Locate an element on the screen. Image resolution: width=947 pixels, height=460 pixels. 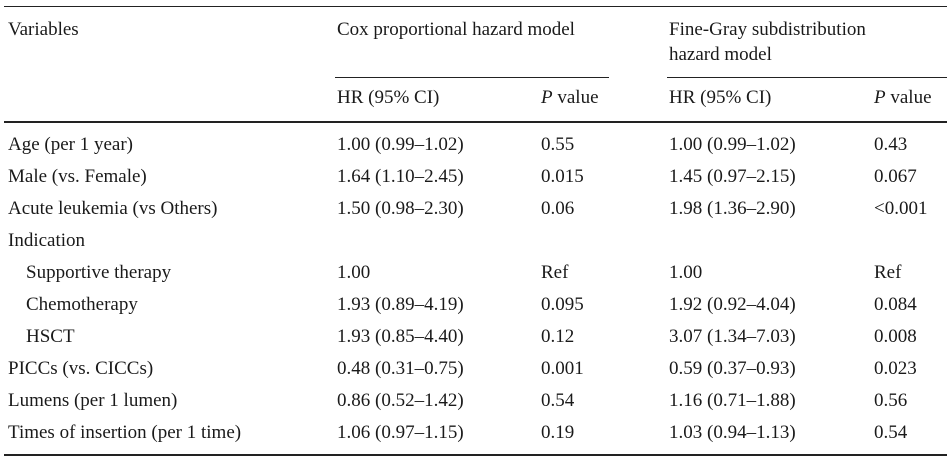
row-label: Supportive therapy is located at coordinates (99, 272).